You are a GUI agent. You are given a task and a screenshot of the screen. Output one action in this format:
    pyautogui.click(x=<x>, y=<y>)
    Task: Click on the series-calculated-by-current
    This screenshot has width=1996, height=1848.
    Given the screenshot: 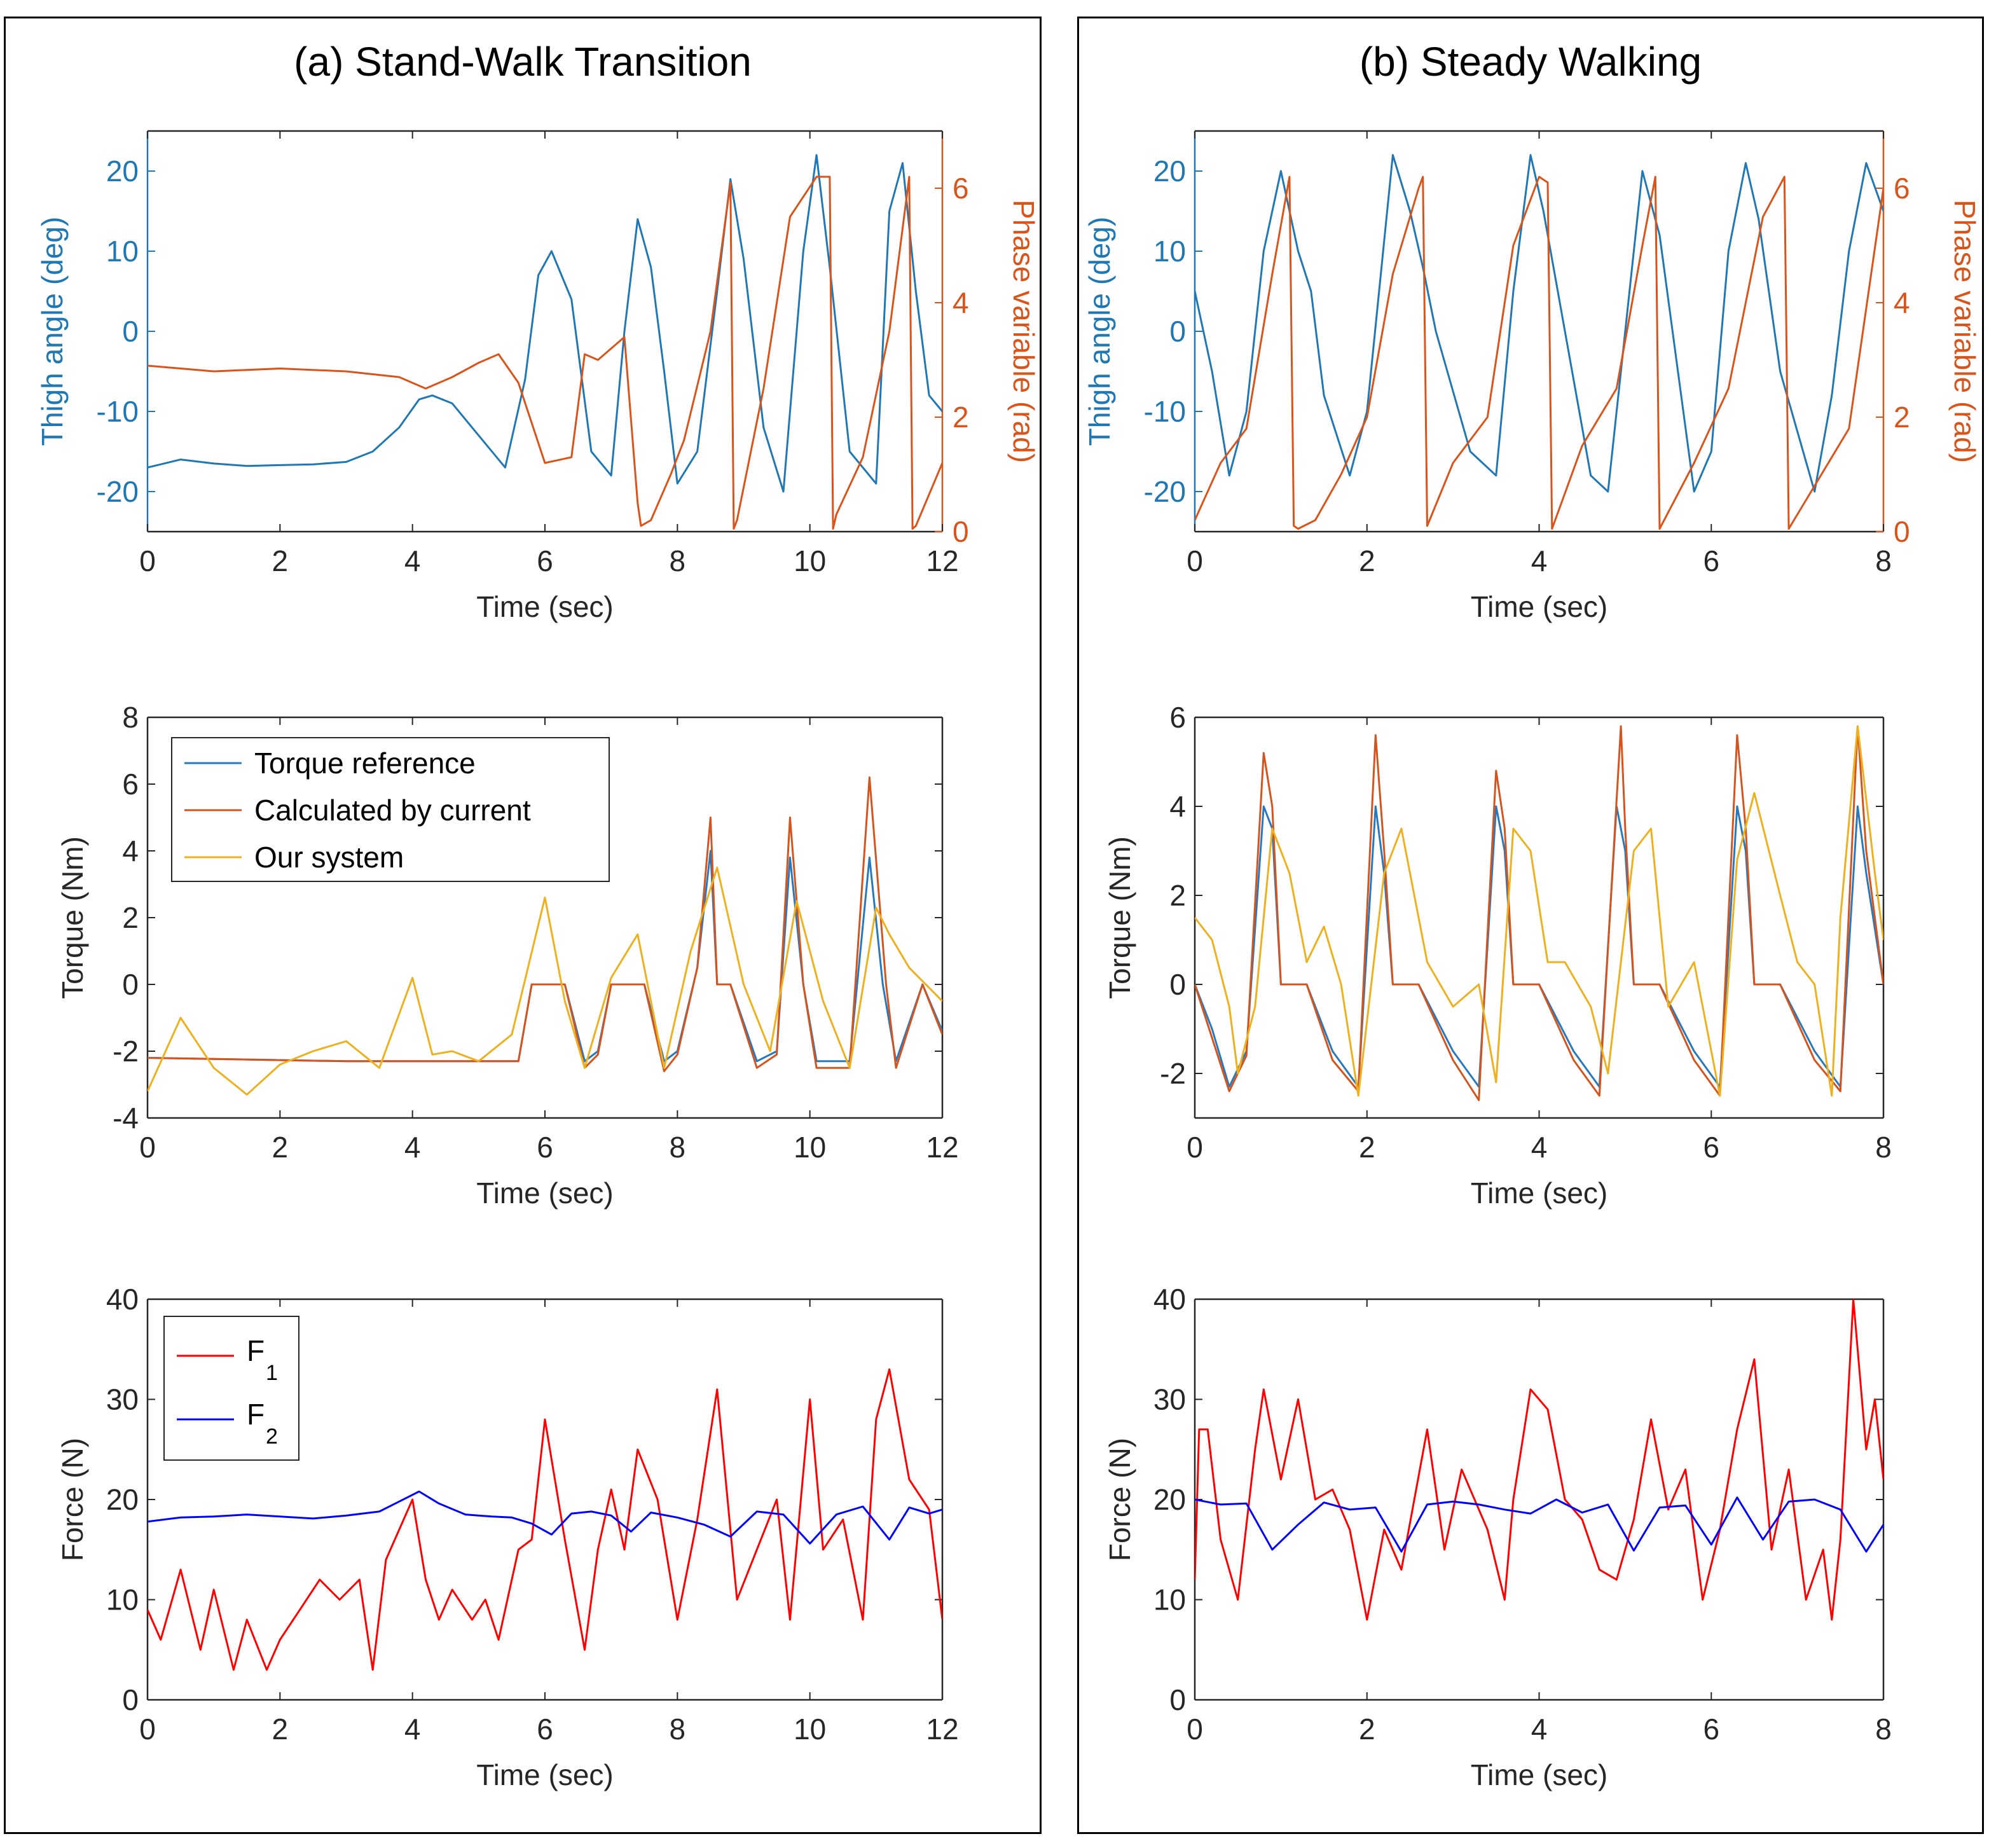 What is the action you would take?
    pyautogui.click(x=545, y=924)
    